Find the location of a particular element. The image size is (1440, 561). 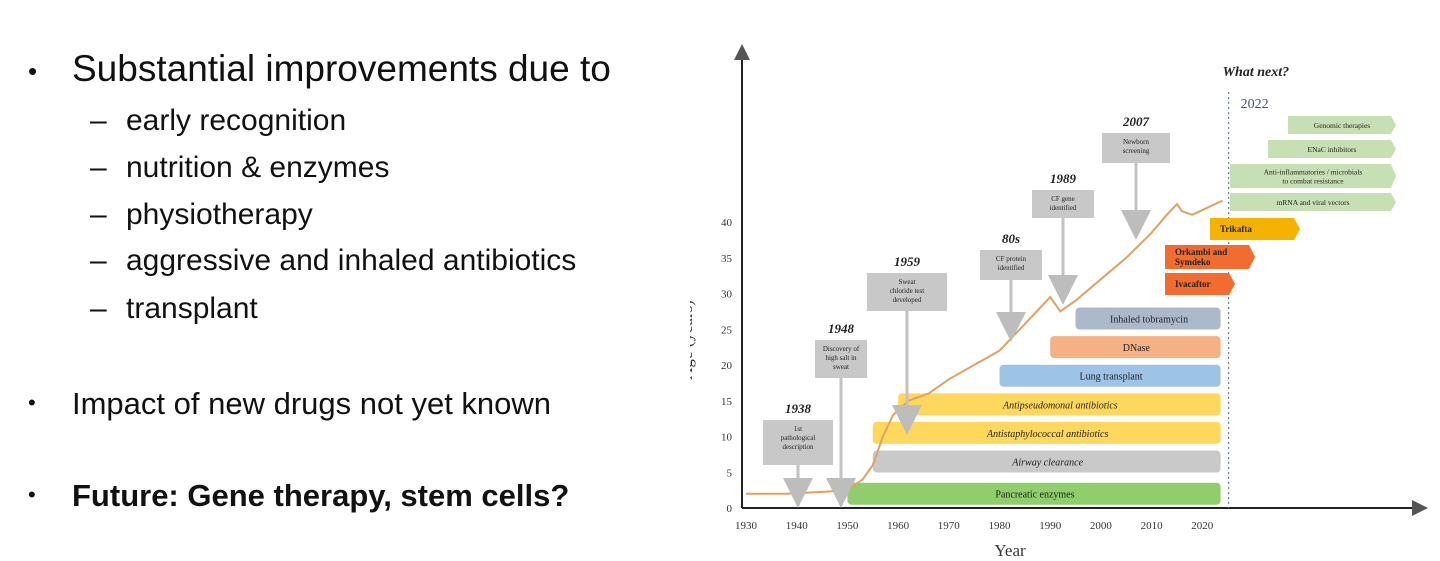

y-tick-label: 30 is located at coordinates (727, 295).